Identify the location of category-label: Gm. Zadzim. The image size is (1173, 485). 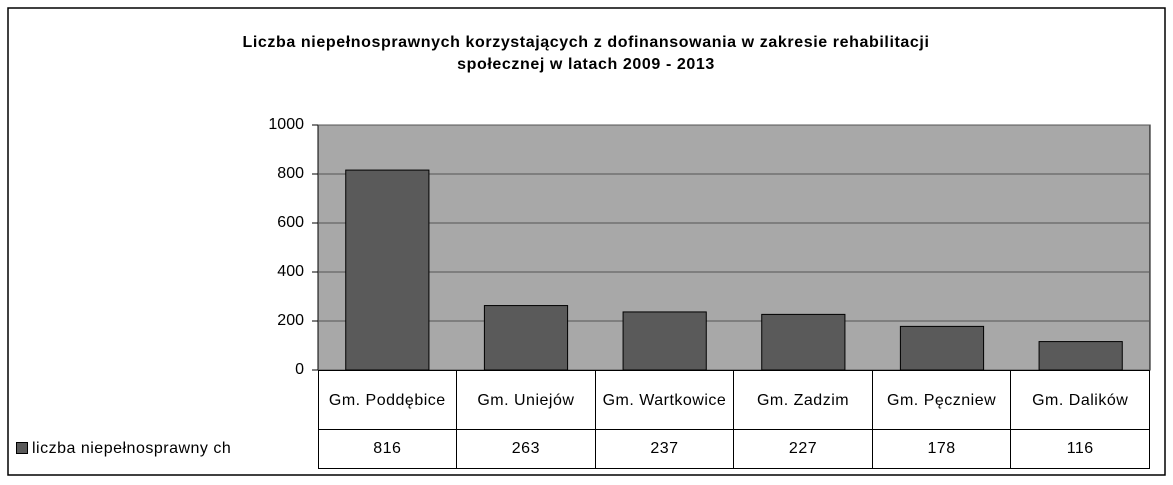
(803, 400).